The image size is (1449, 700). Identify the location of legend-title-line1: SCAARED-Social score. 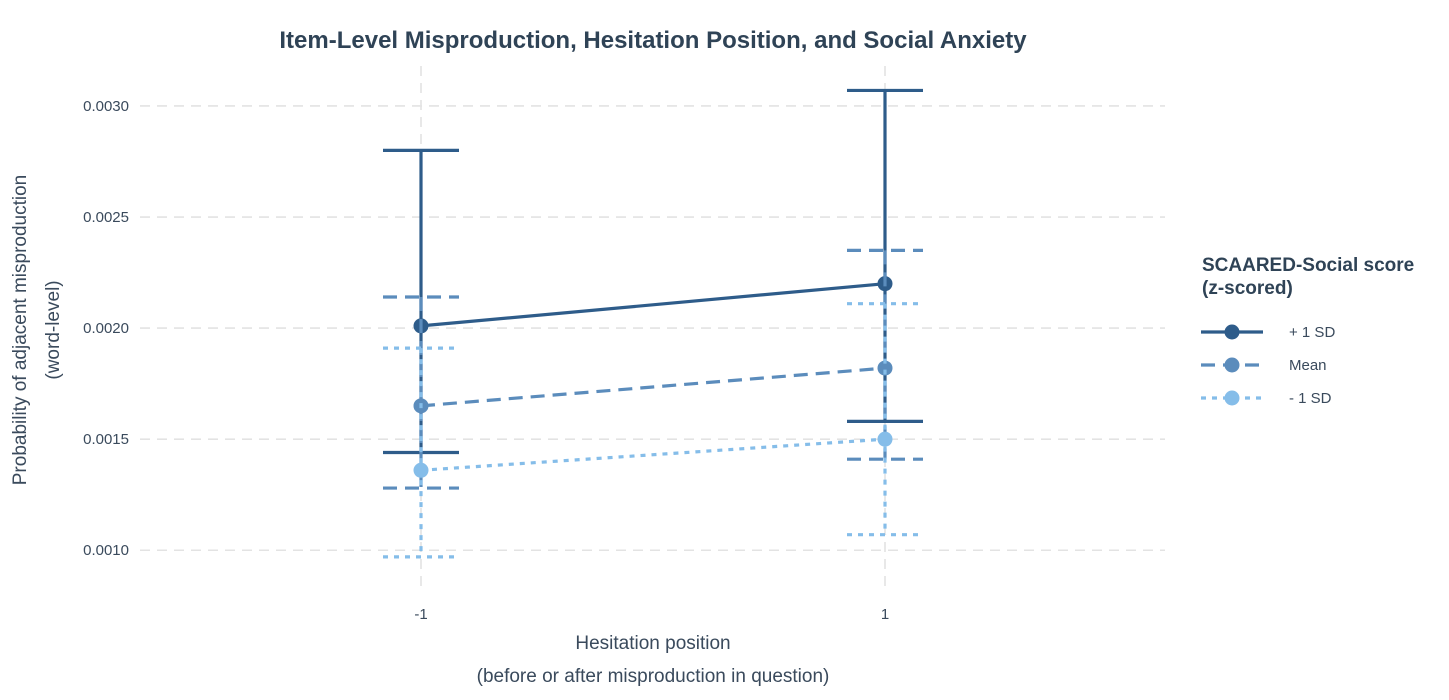
(1308, 265).